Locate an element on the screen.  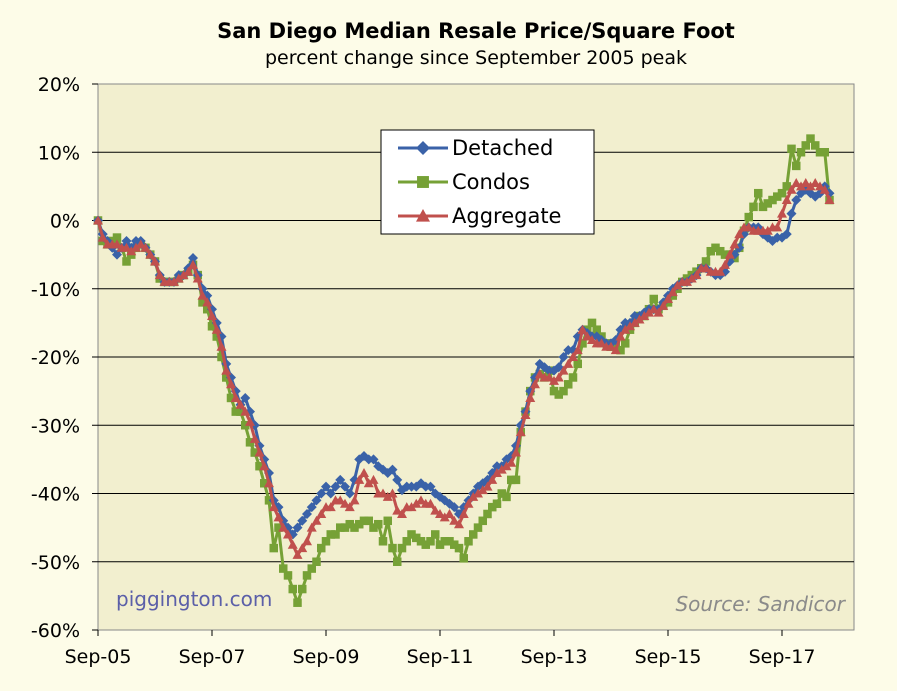
watermark: piggington.com is located at coordinates (194, 599).